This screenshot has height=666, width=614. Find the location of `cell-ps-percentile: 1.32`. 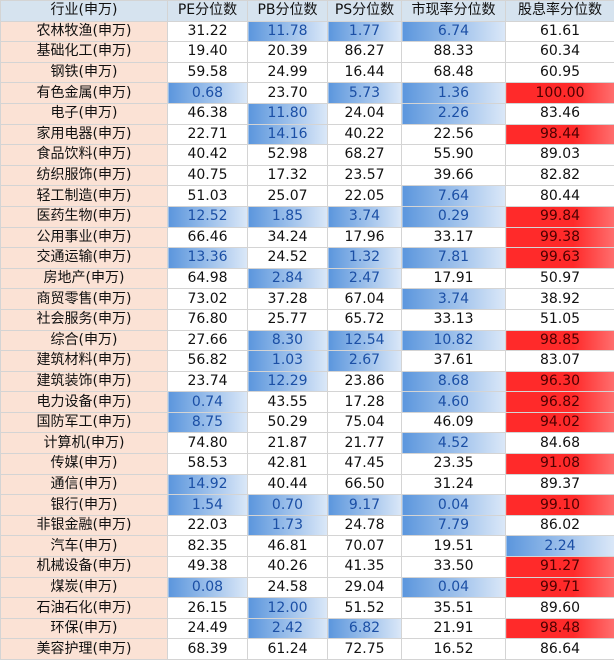

cell-ps-percentile: 1.32 is located at coordinates (364, 258).